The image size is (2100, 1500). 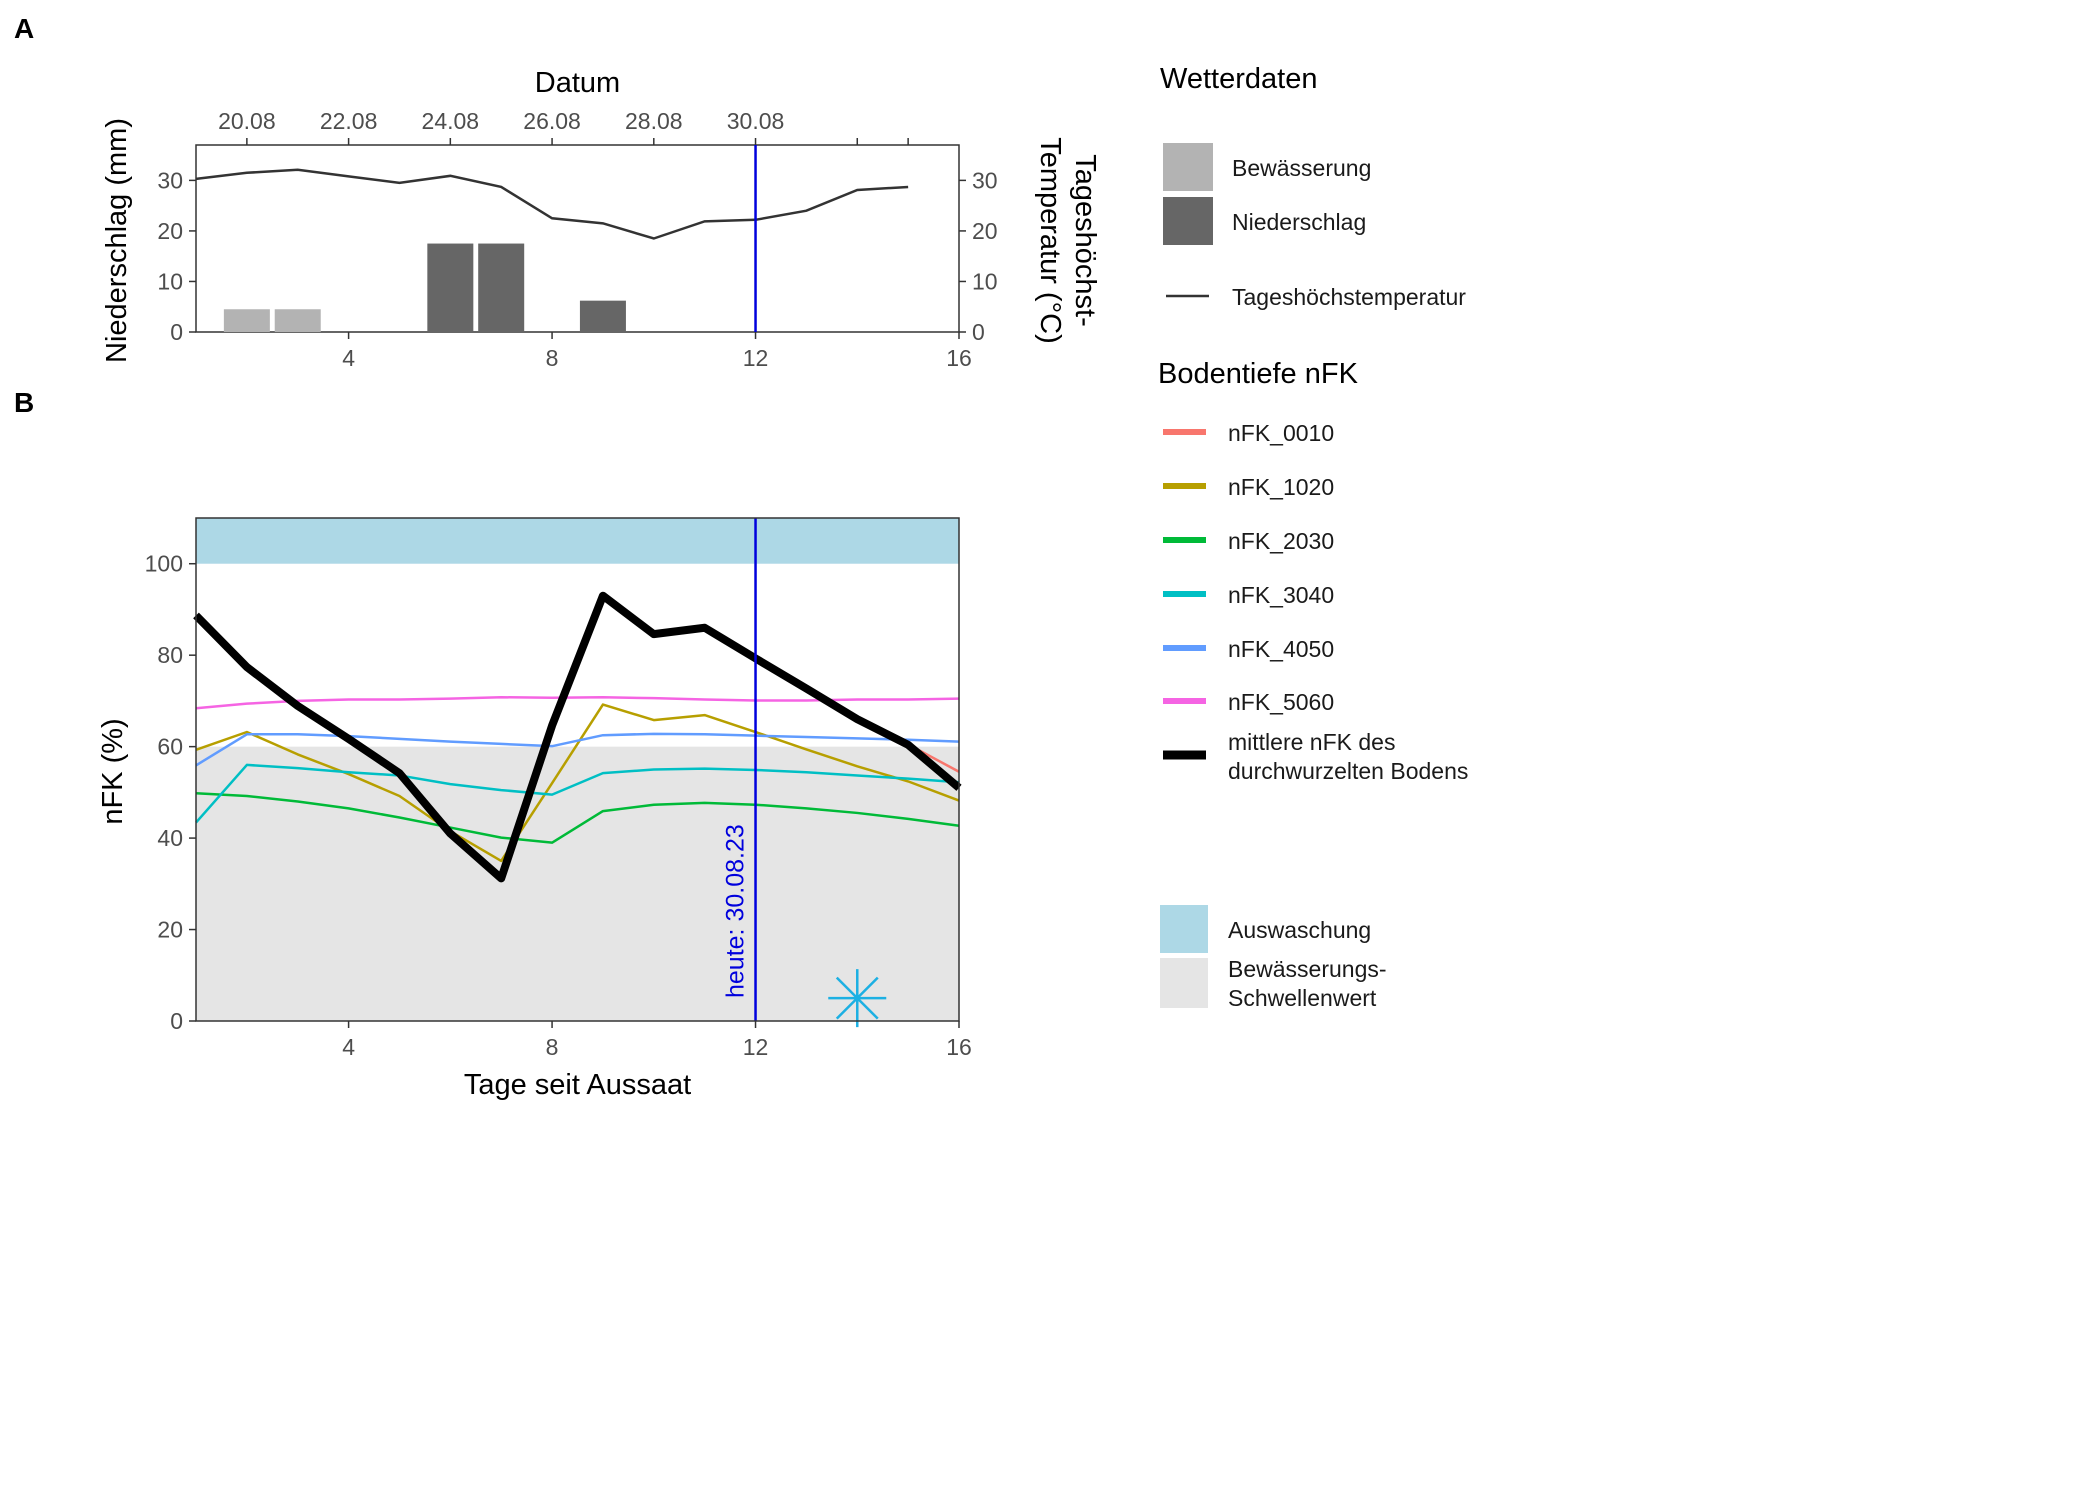 I want to click on panel-label-b: B, so click(x=24, y=402).